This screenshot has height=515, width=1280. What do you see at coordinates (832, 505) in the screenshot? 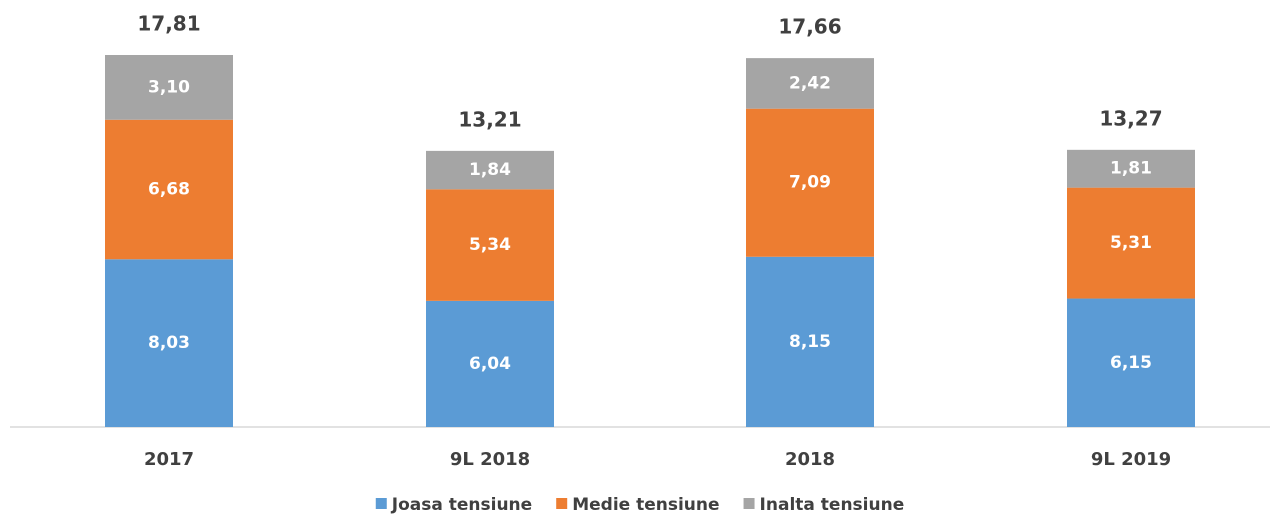
I see `legend-label: Inalta tensiune` at bounding box center [832, 505].